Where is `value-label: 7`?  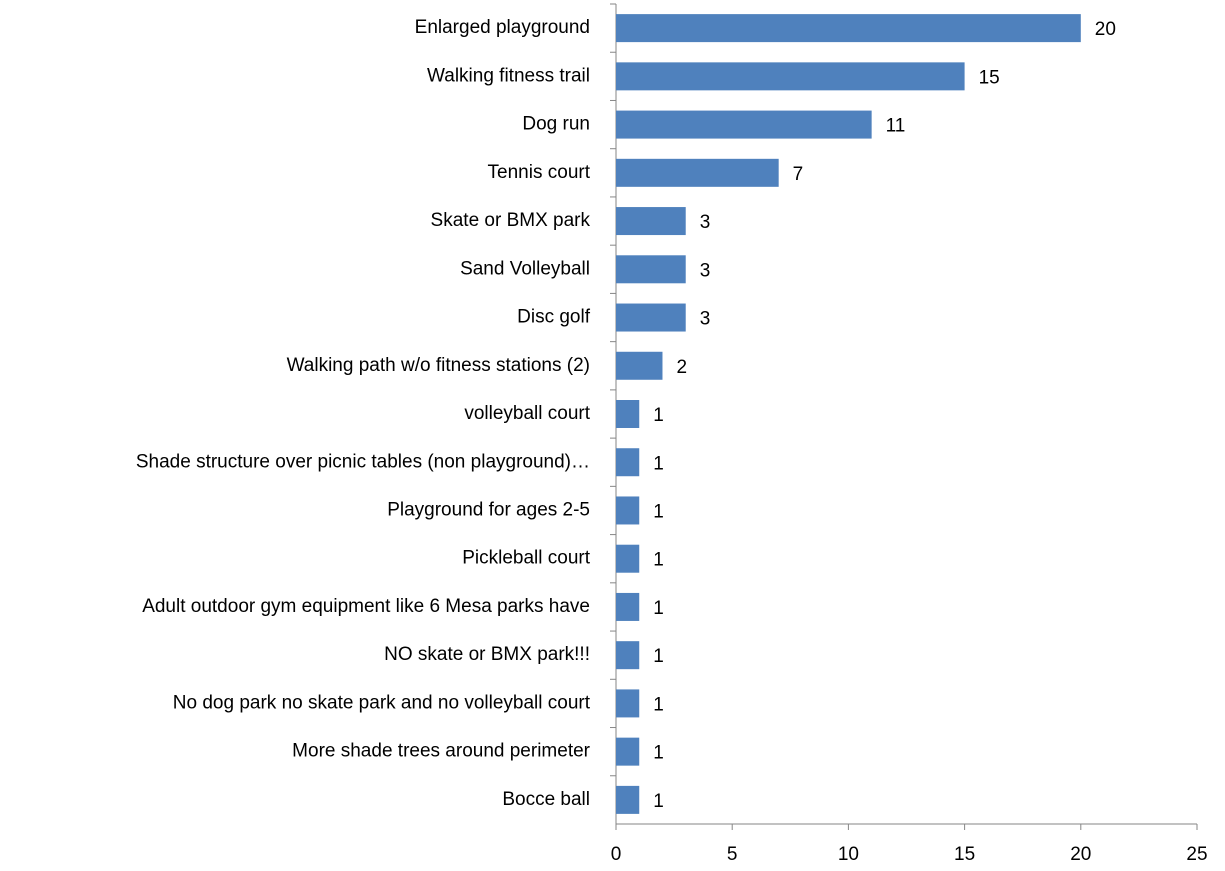 value-label: 7 is located at coordinates (798, 174).